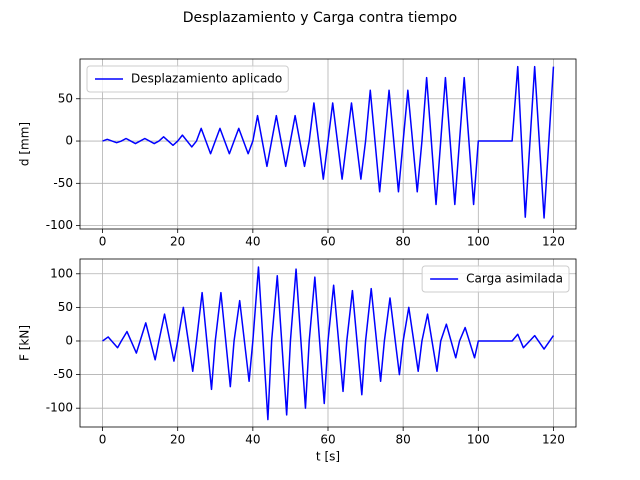 This screenshot has height=480, width=640. I want to click on y-axis-label: d [mm], so click(25, 144).